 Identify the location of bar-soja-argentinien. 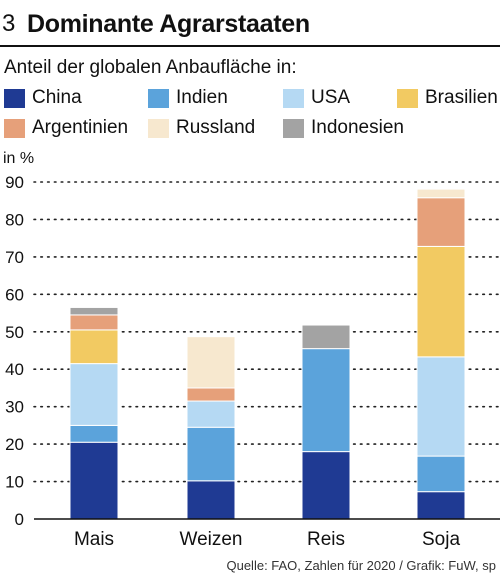
(441, 222).